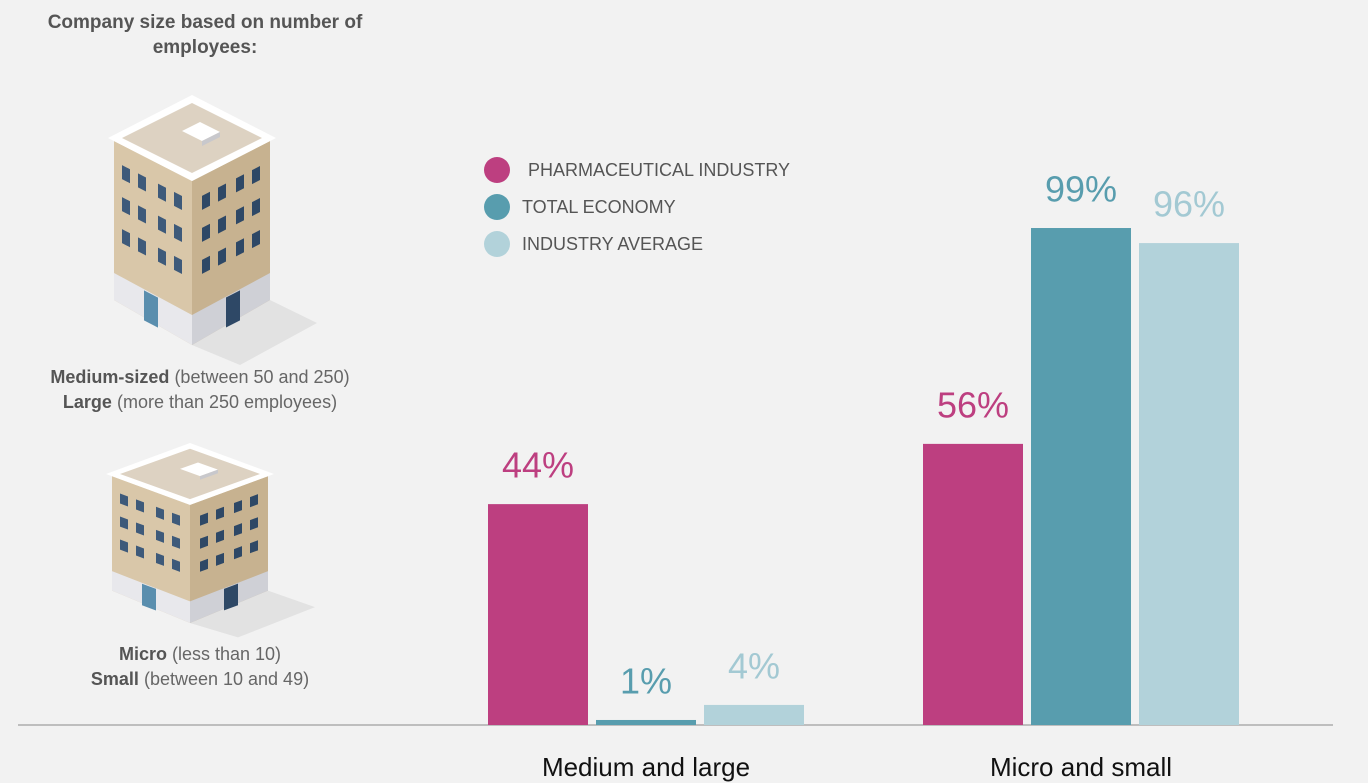 Image resolution: width=1368 pixels, height=783 pixels. I want to click on legend-label: INDUSTRY AVERAGE, so click(612, 244).